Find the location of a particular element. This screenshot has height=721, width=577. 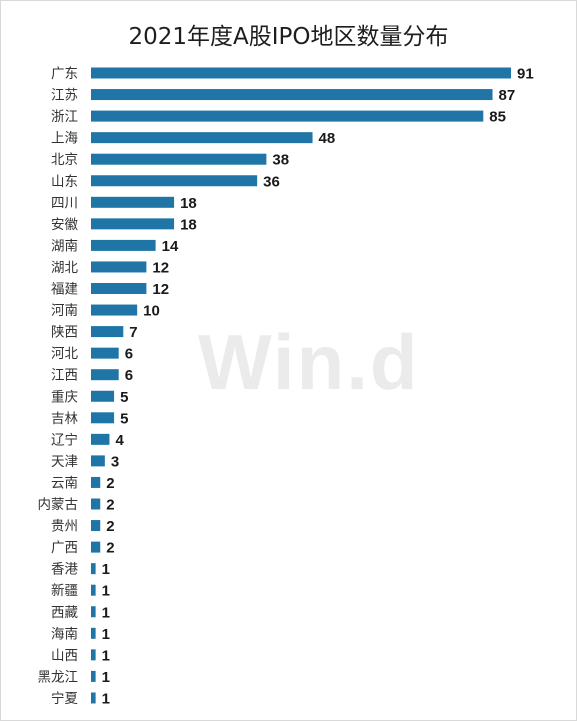

category-label: 江苏 is located at coordinates (64, 96).